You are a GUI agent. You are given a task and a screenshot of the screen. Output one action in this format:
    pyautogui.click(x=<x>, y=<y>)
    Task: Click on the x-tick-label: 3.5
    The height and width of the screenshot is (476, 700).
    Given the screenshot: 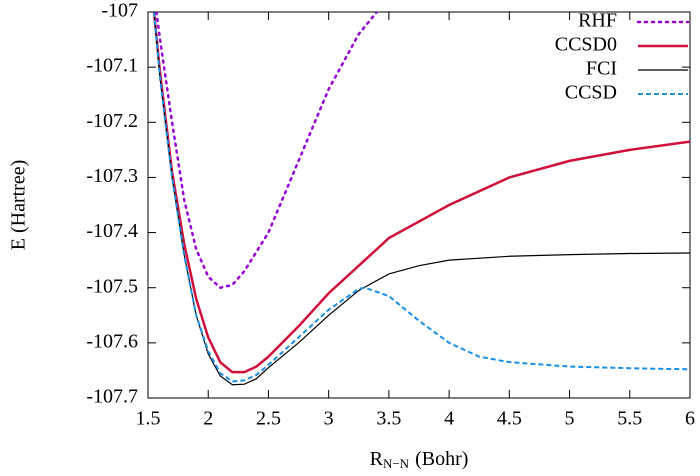 What is the action you would take?
    pyautogui.click(x=388, y=419)
    